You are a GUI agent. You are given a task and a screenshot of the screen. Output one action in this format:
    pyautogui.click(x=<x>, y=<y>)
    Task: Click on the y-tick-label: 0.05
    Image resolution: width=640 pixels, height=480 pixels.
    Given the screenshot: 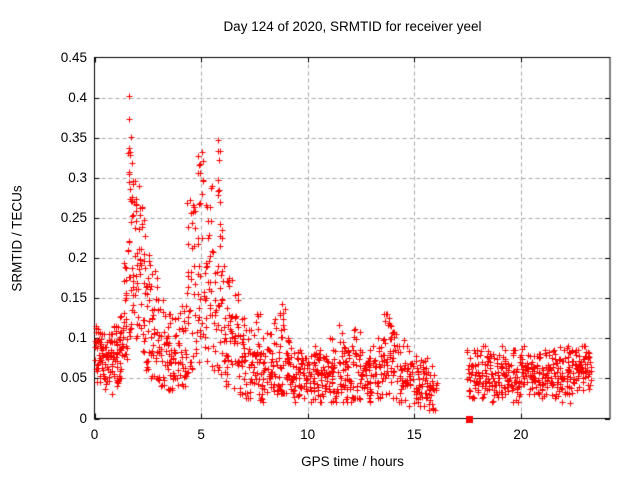 What is the action you would take?
    pyautogui.click(x=73, y=378)
    